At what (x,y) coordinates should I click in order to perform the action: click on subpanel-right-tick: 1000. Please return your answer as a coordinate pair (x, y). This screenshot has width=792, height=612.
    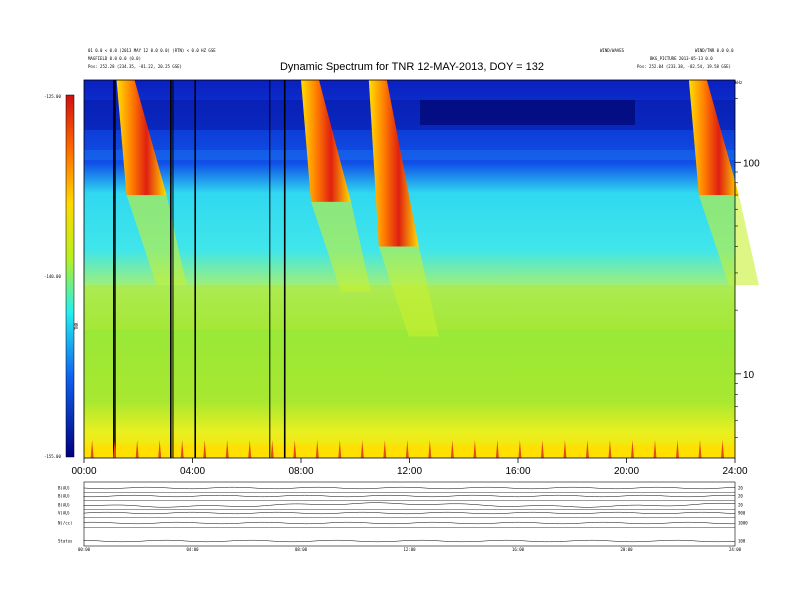
    Looking at the image, I should click on (743, 523).